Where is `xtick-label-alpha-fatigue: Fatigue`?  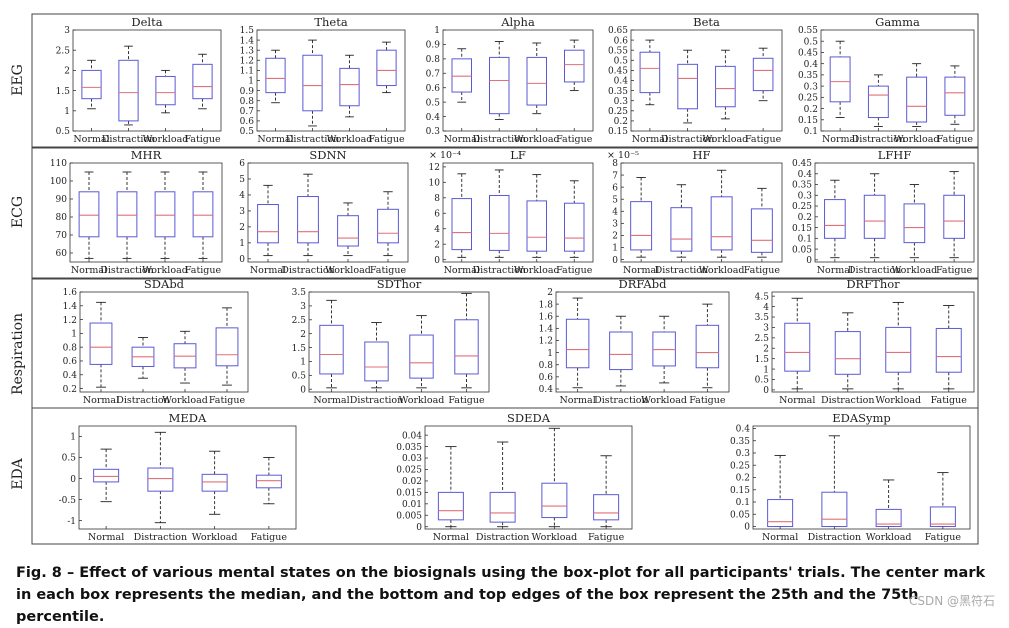
xtick-label-alpha-fatigue: Fatigue is located at coordinates (574, 139).